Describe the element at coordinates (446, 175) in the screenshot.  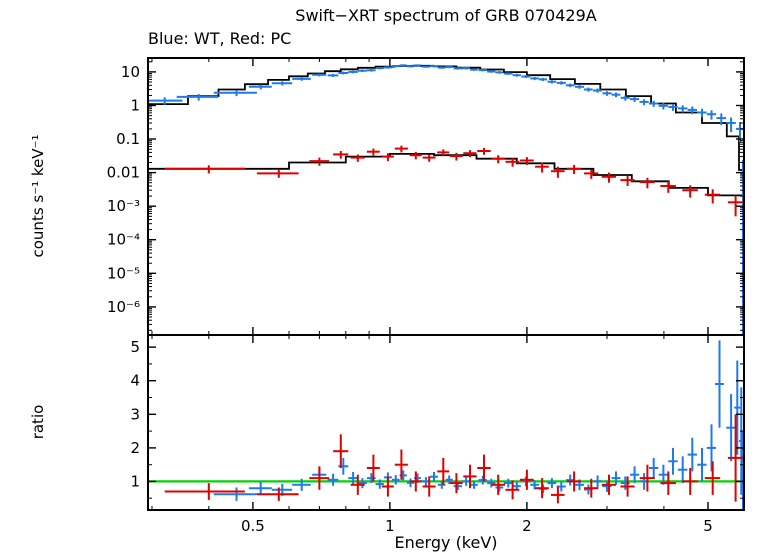
I see `pc-model-line` at that location.